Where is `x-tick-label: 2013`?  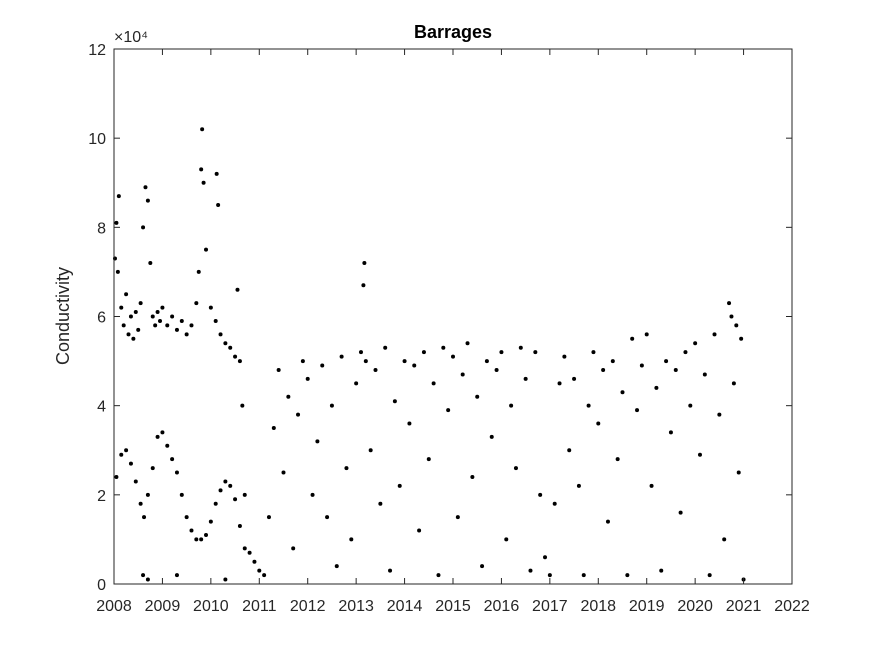 x-tick-label: 2013 is located at coordinates (356, 606).